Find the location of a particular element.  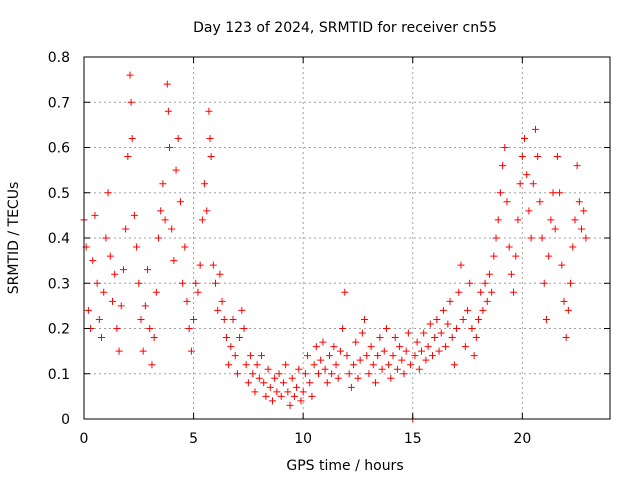

y-axis-label: SRMTID / TECUs is located at coordinates (14, 238).